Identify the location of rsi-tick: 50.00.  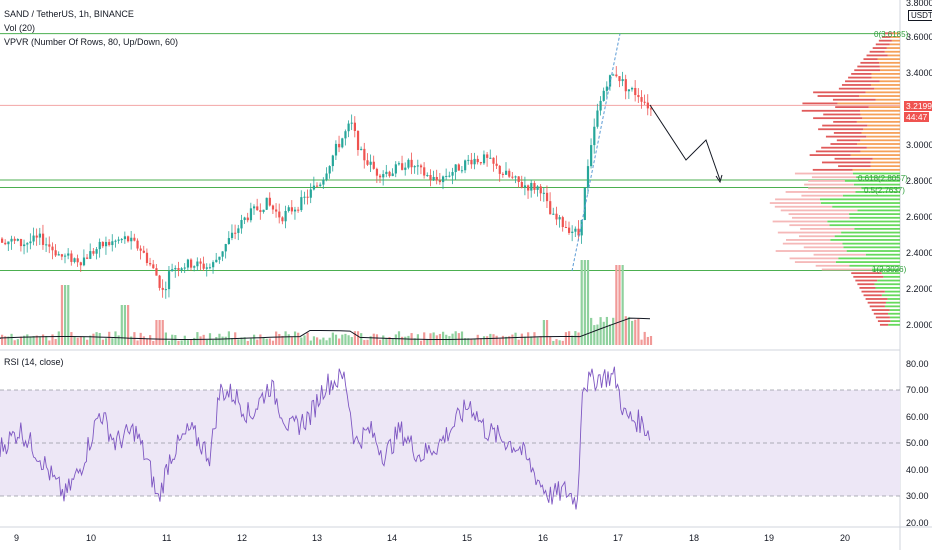
(917, 443).